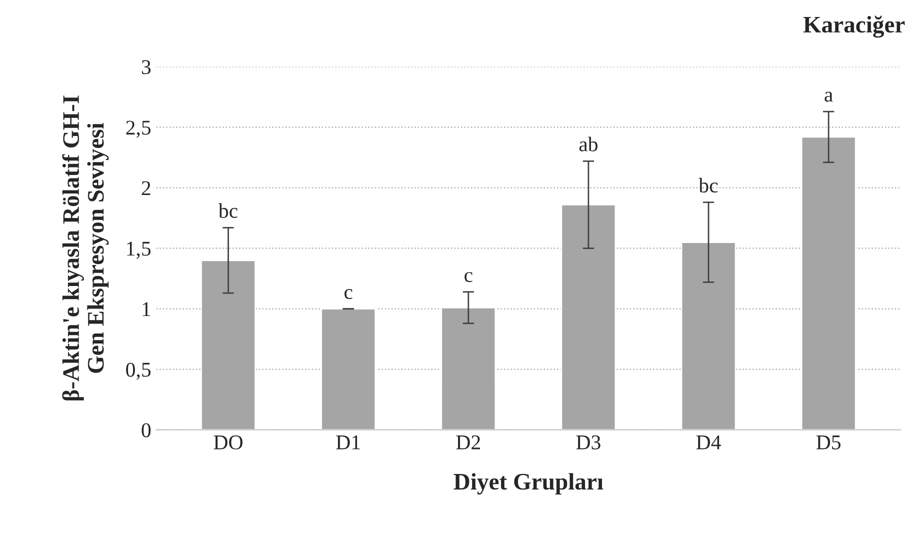 The height and width of the screenshot is (534, 919). What do you see at coordinates (588, 144) in the screenshot?
I see `annotation: ab` at bounding box center [588, 144].